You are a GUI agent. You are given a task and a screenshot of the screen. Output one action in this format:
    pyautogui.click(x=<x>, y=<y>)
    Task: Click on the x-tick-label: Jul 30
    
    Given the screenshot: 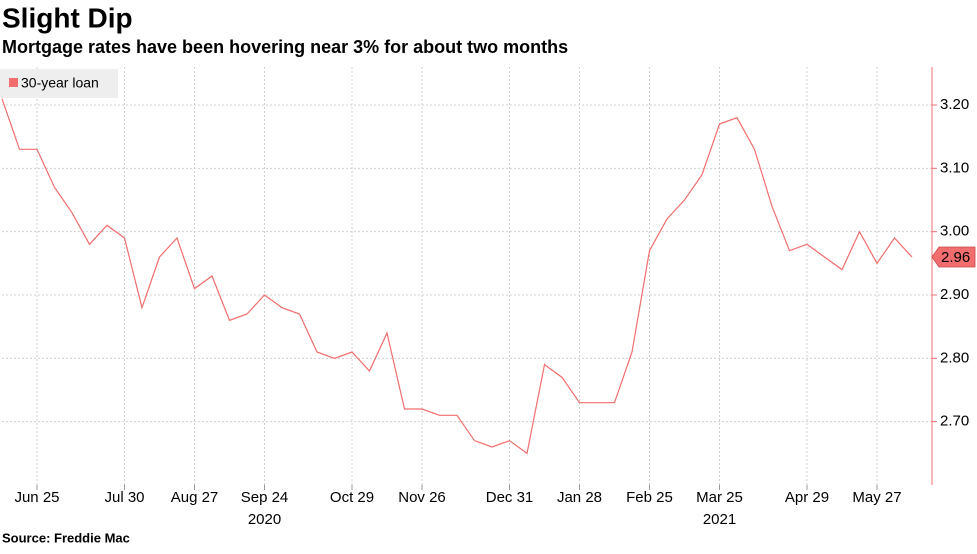 What is the action you would take?
    pyautogui.click(x=124, y=497)
    